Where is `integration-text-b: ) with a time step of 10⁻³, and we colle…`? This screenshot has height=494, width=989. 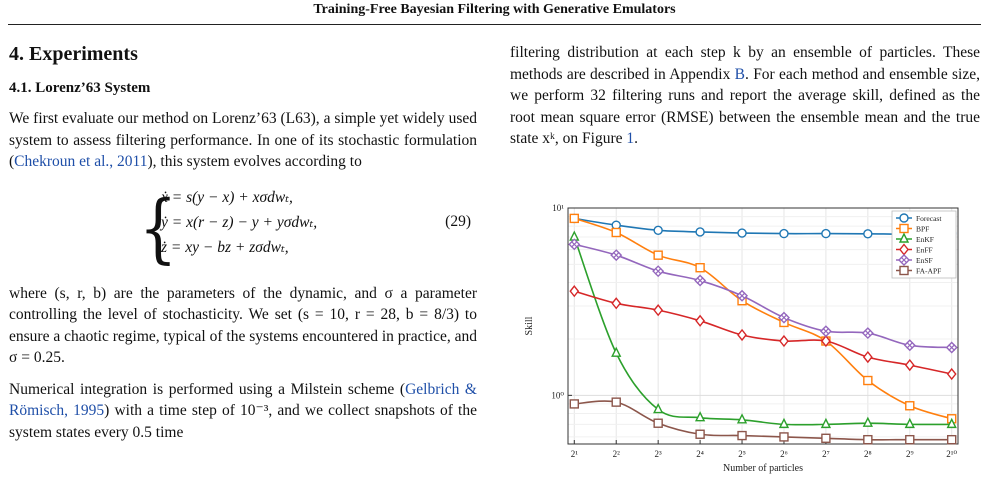
integration-text-b: ) with a time step of 10⁻³, and we colle… is located at coordinates (243, 421).